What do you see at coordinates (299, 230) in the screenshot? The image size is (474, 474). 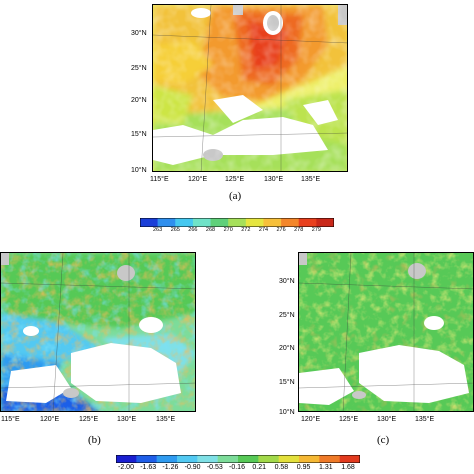 I see `colorbar-tick-label: 278` at bounding box center [299, 230].